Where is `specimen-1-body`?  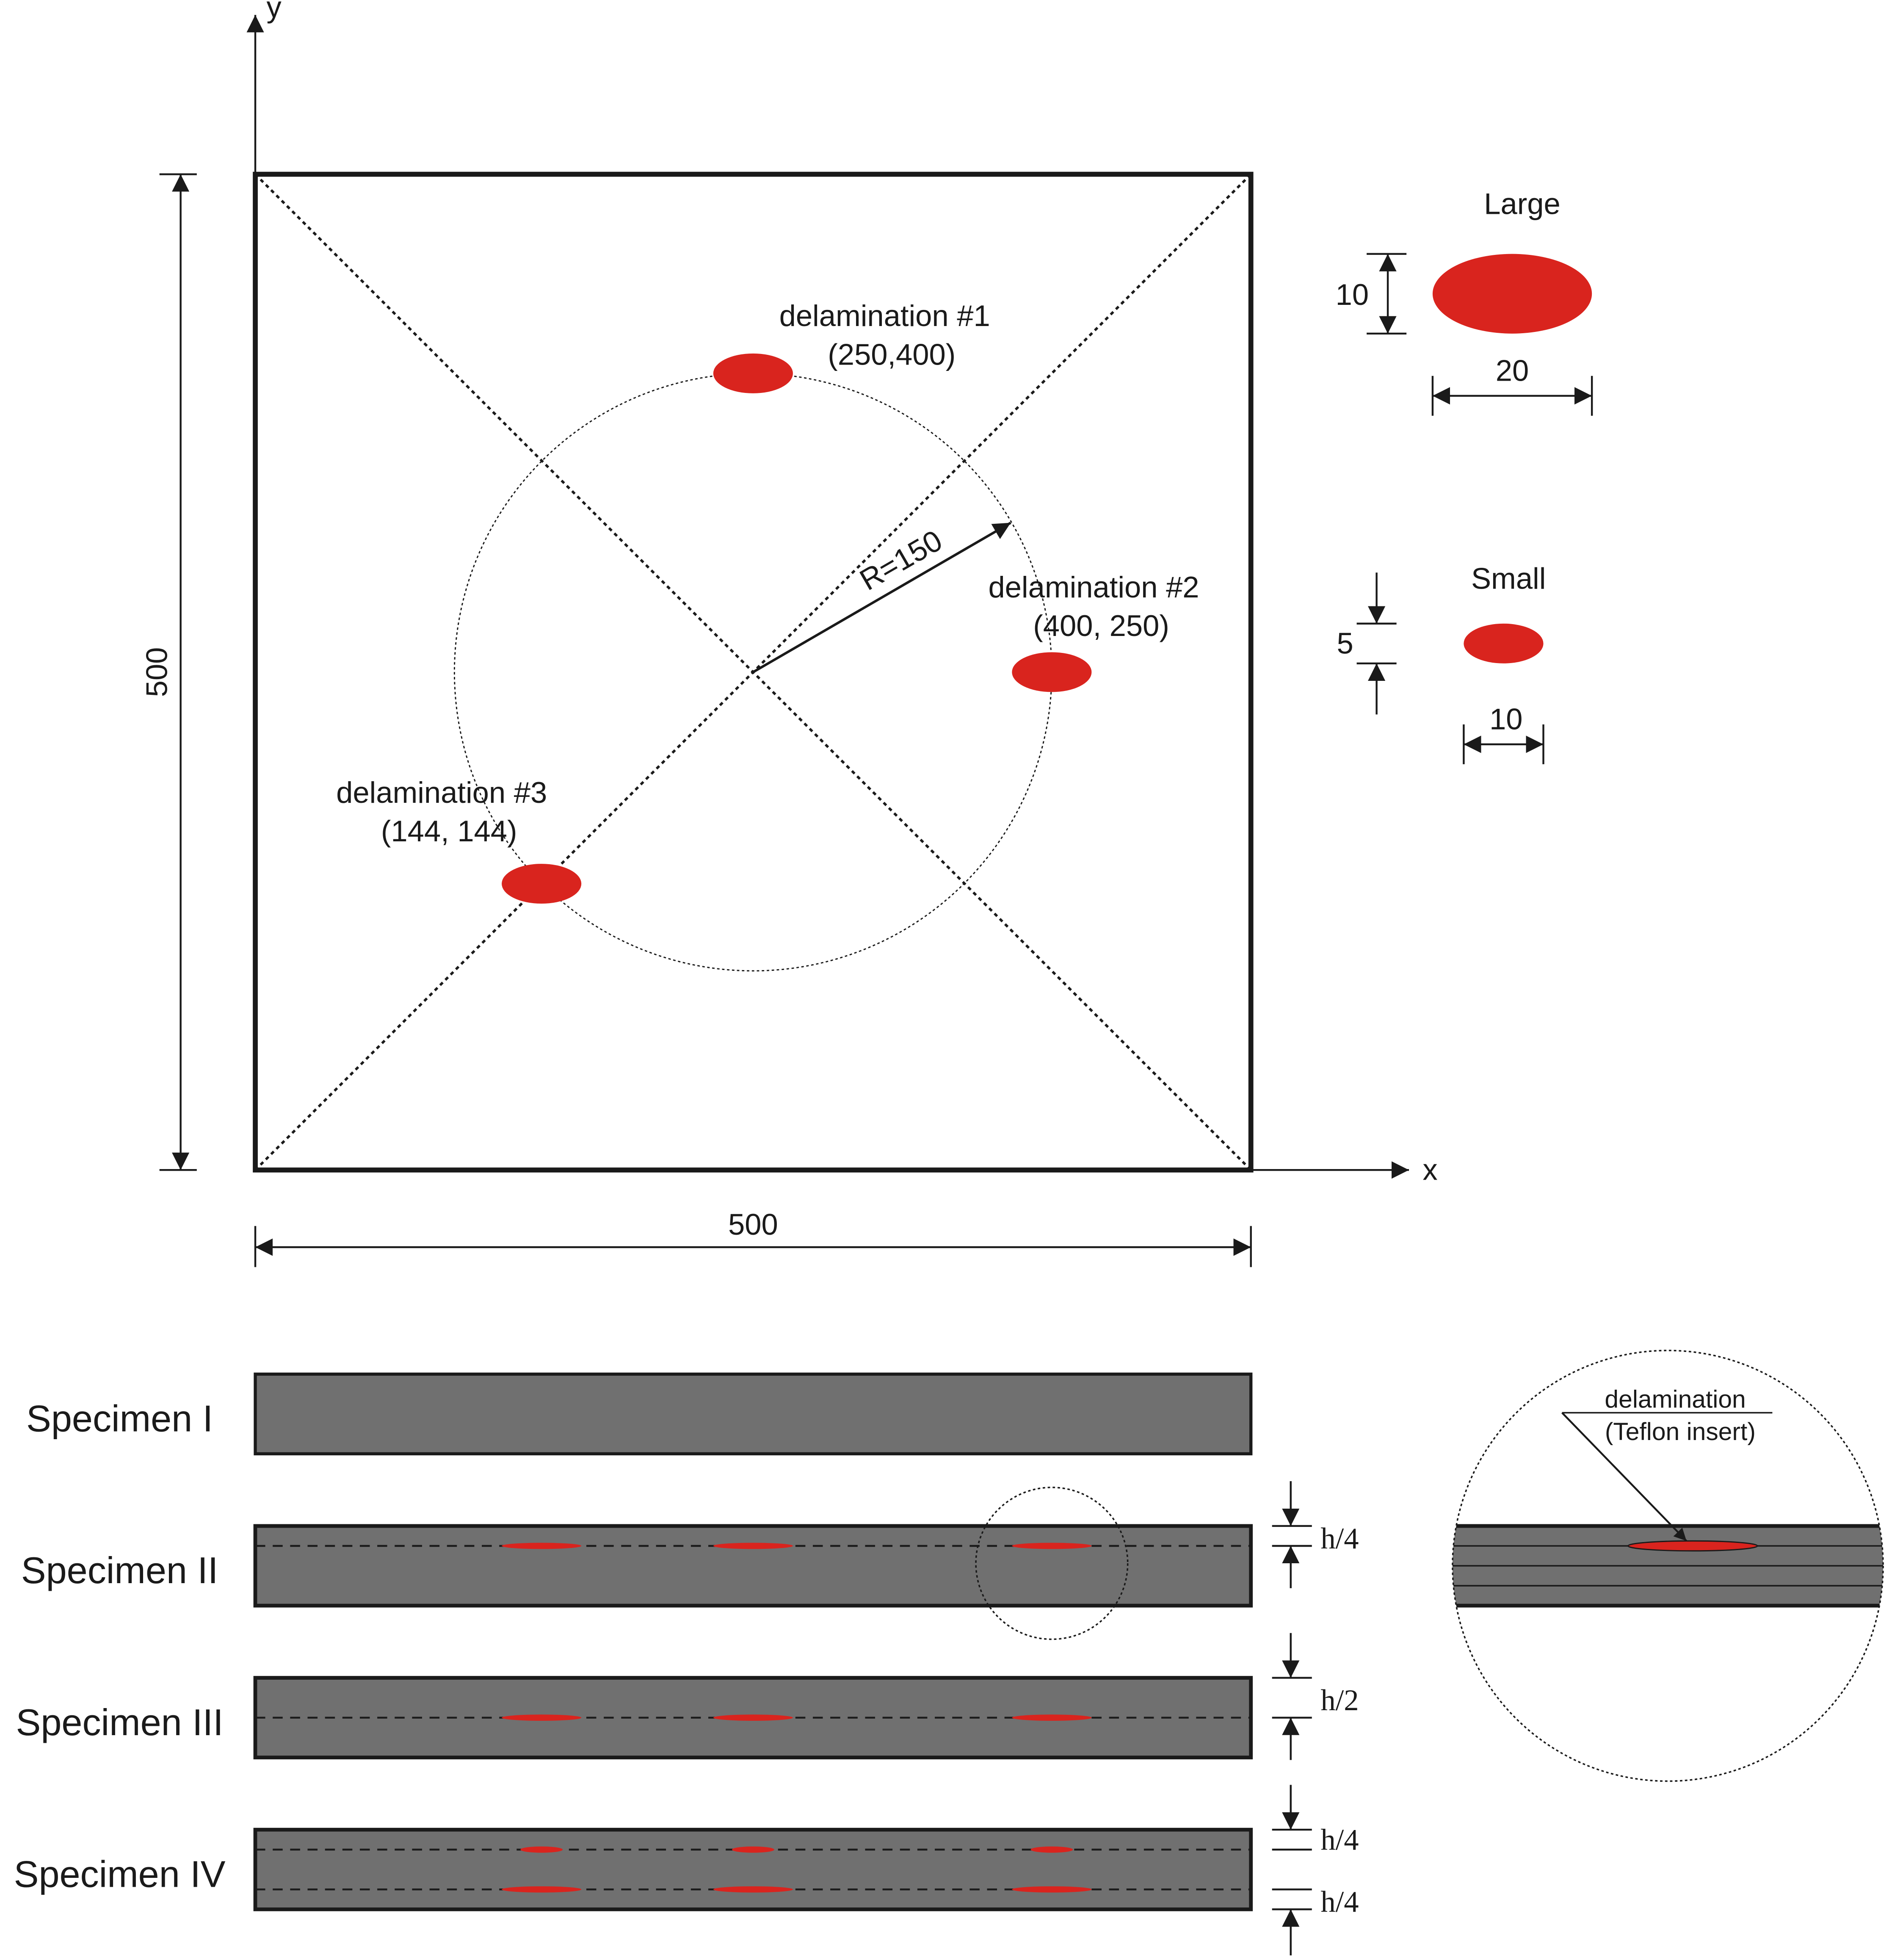
specimen-1-body is located at coordinates (753, 1414).